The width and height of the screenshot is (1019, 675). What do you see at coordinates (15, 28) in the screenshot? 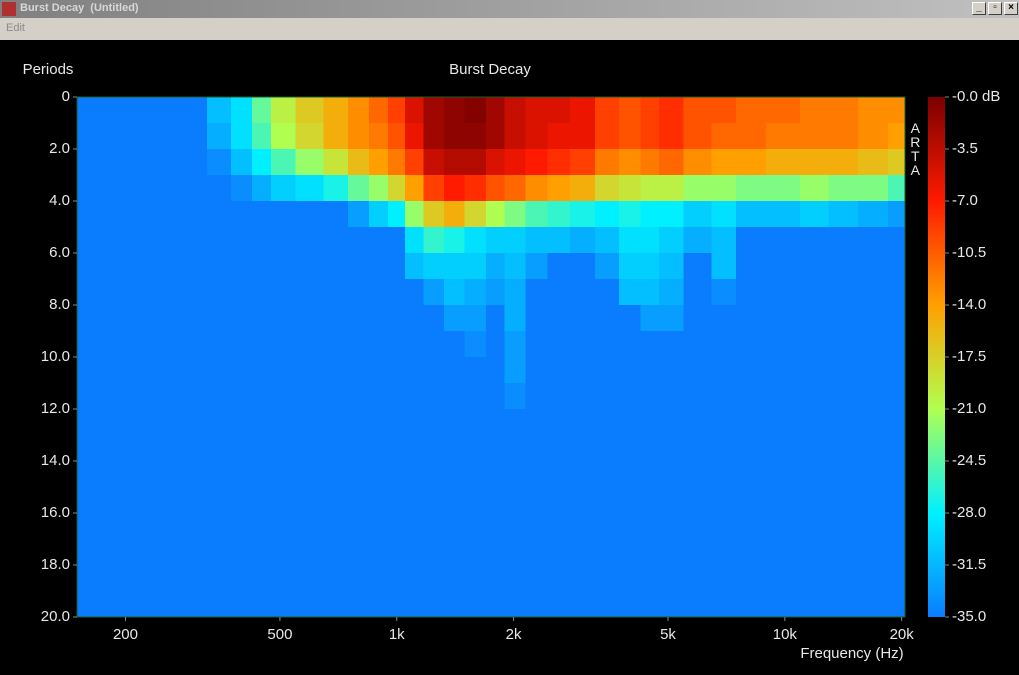
I see `menu-item: Edit` at bounding box center [15, 28].